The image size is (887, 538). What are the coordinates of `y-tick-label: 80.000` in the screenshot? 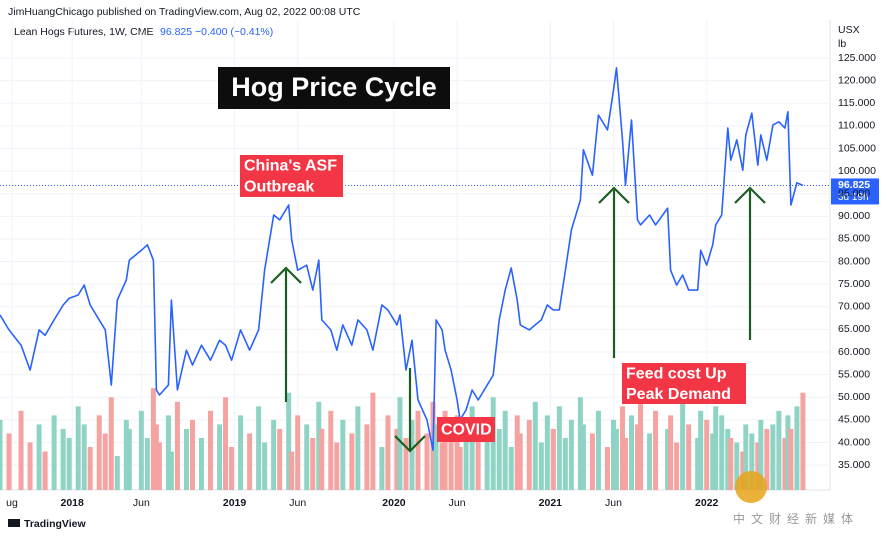 It's located at (854, 261).